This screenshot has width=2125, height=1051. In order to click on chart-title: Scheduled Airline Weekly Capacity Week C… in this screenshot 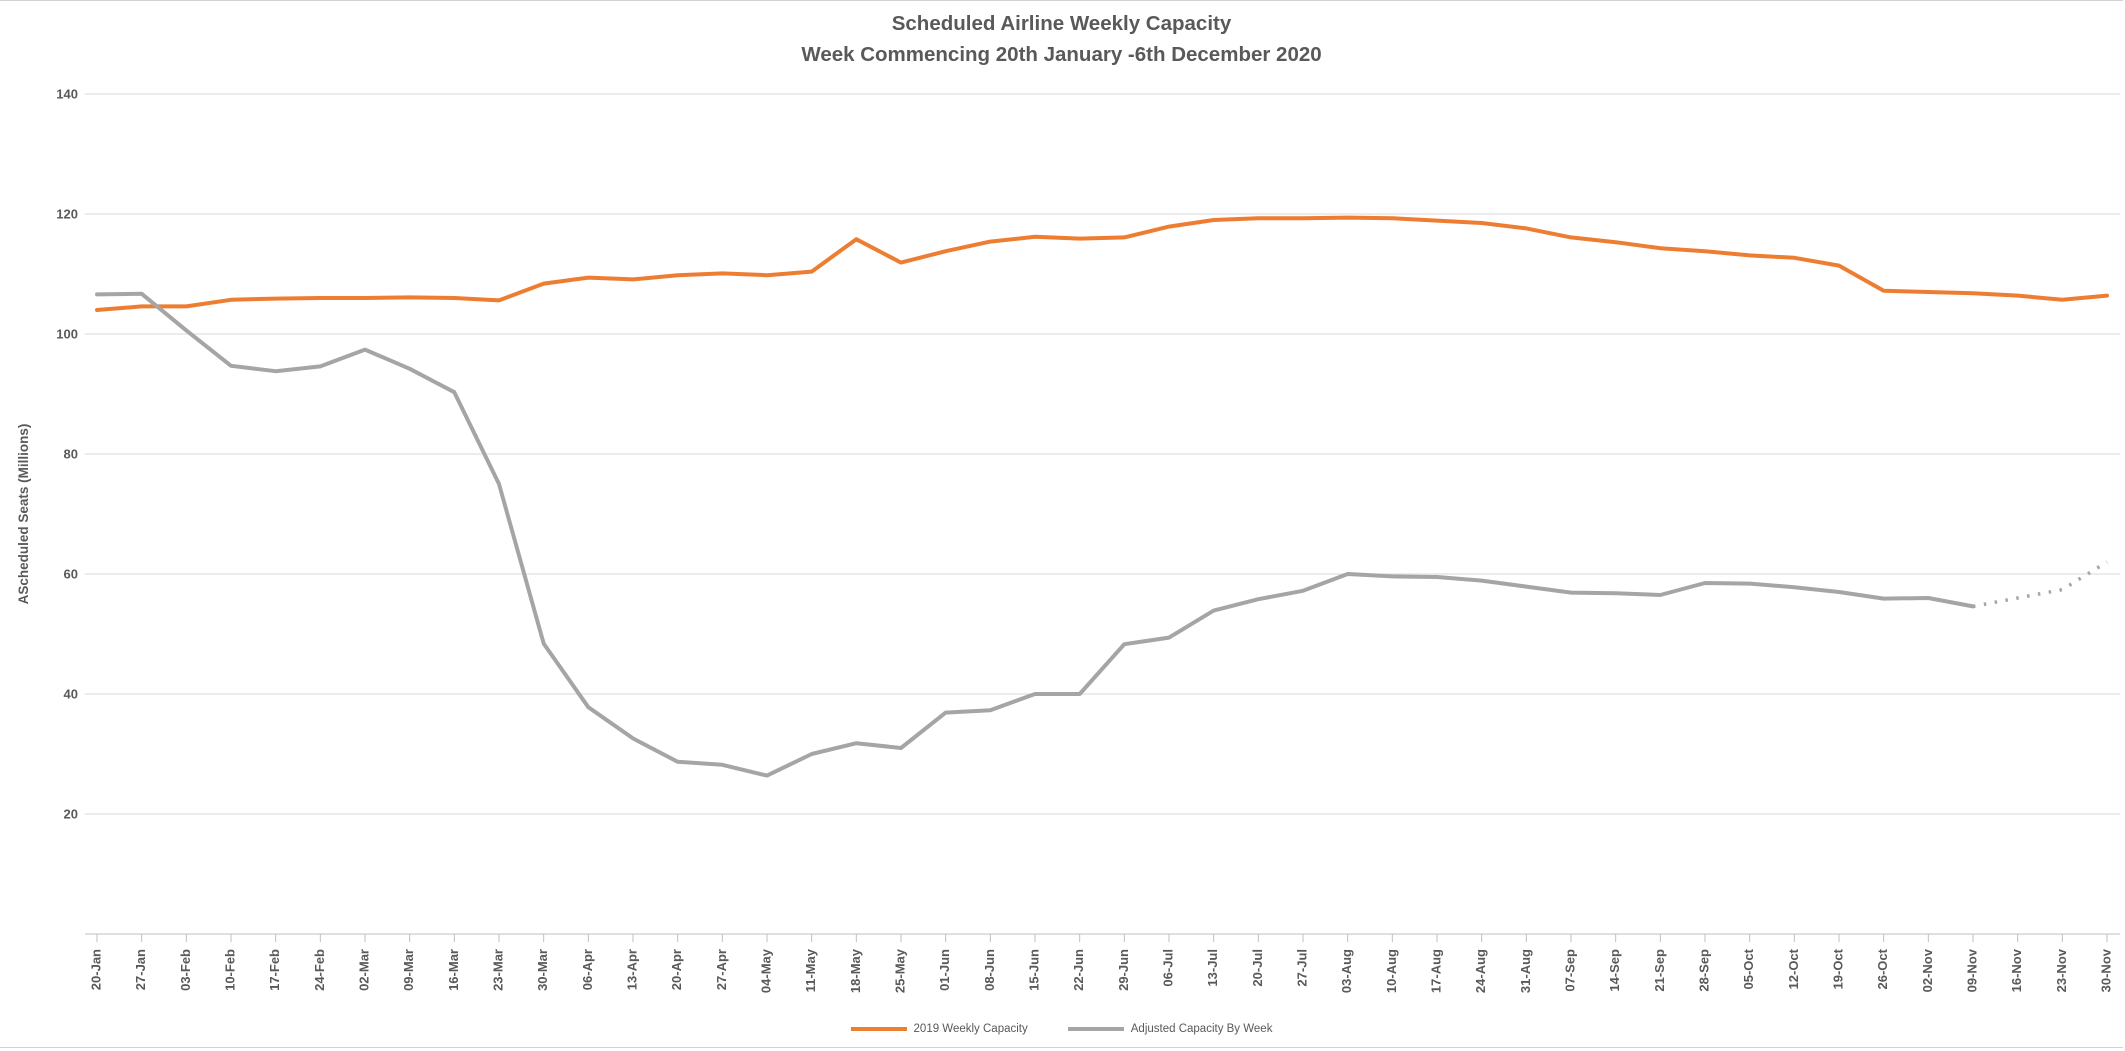, I will do `click(1061, 39)`.